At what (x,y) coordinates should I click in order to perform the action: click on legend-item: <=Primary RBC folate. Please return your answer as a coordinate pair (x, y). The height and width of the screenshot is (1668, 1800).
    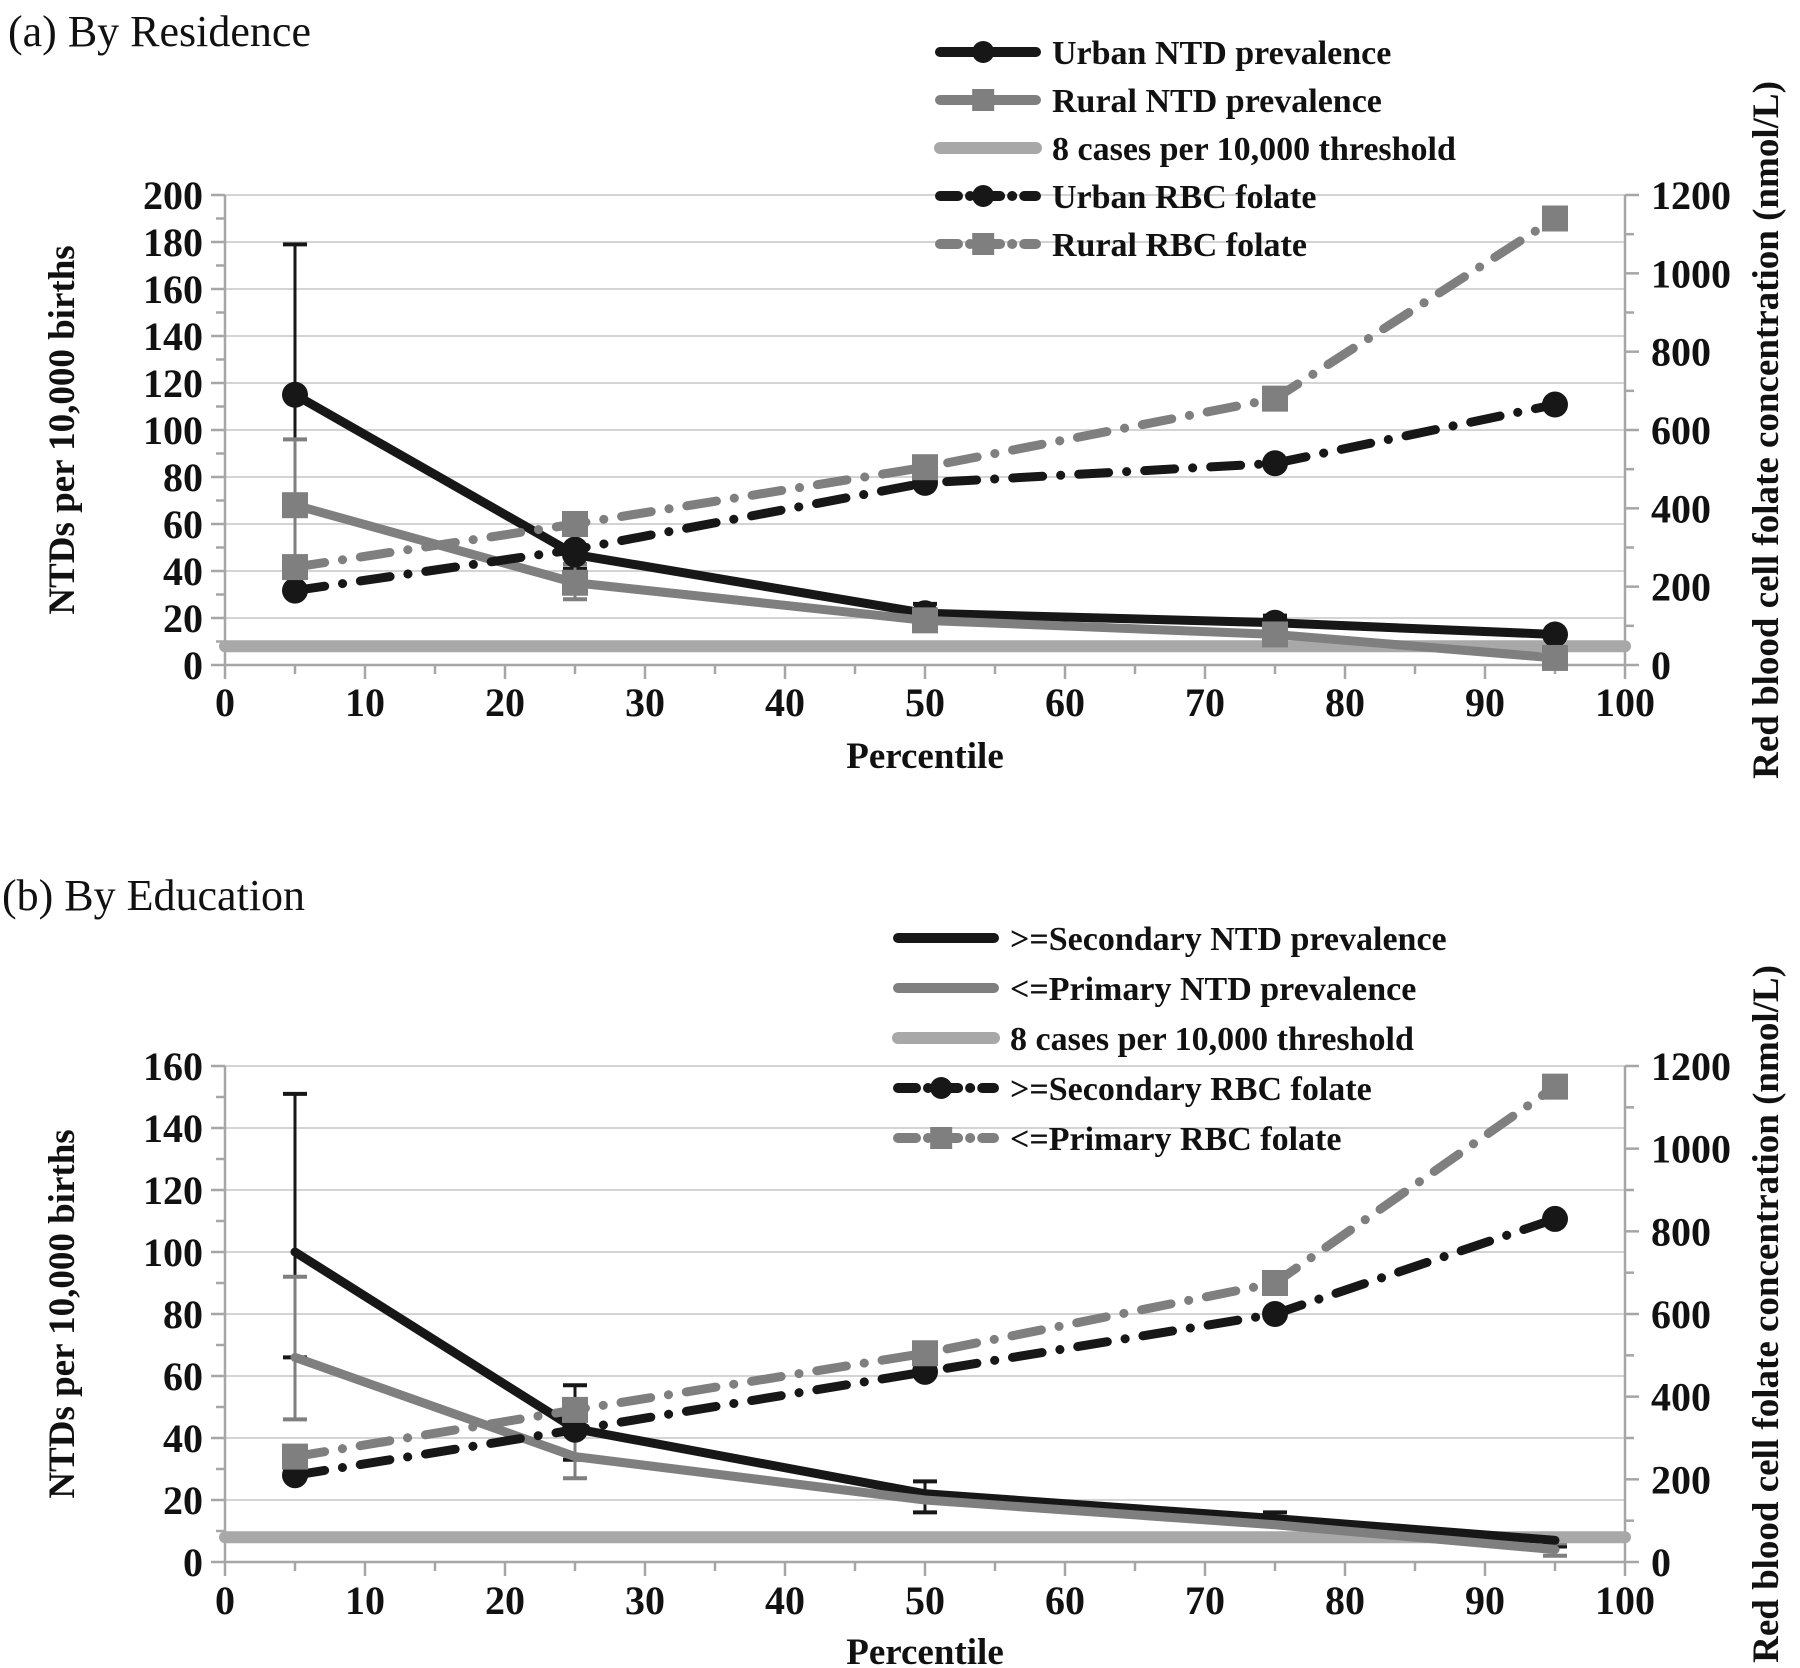
    Looking at the image, I should click on (1117, 1139).